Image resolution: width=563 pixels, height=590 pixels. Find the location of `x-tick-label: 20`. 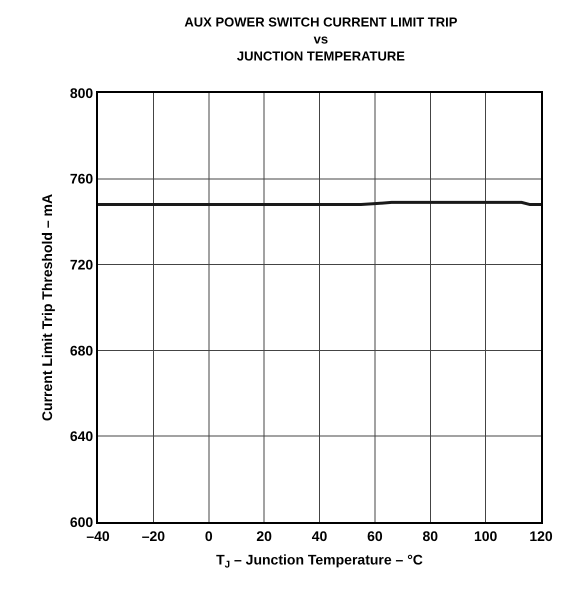

x-tick-label: 20 is located at coordinates (264, 536).